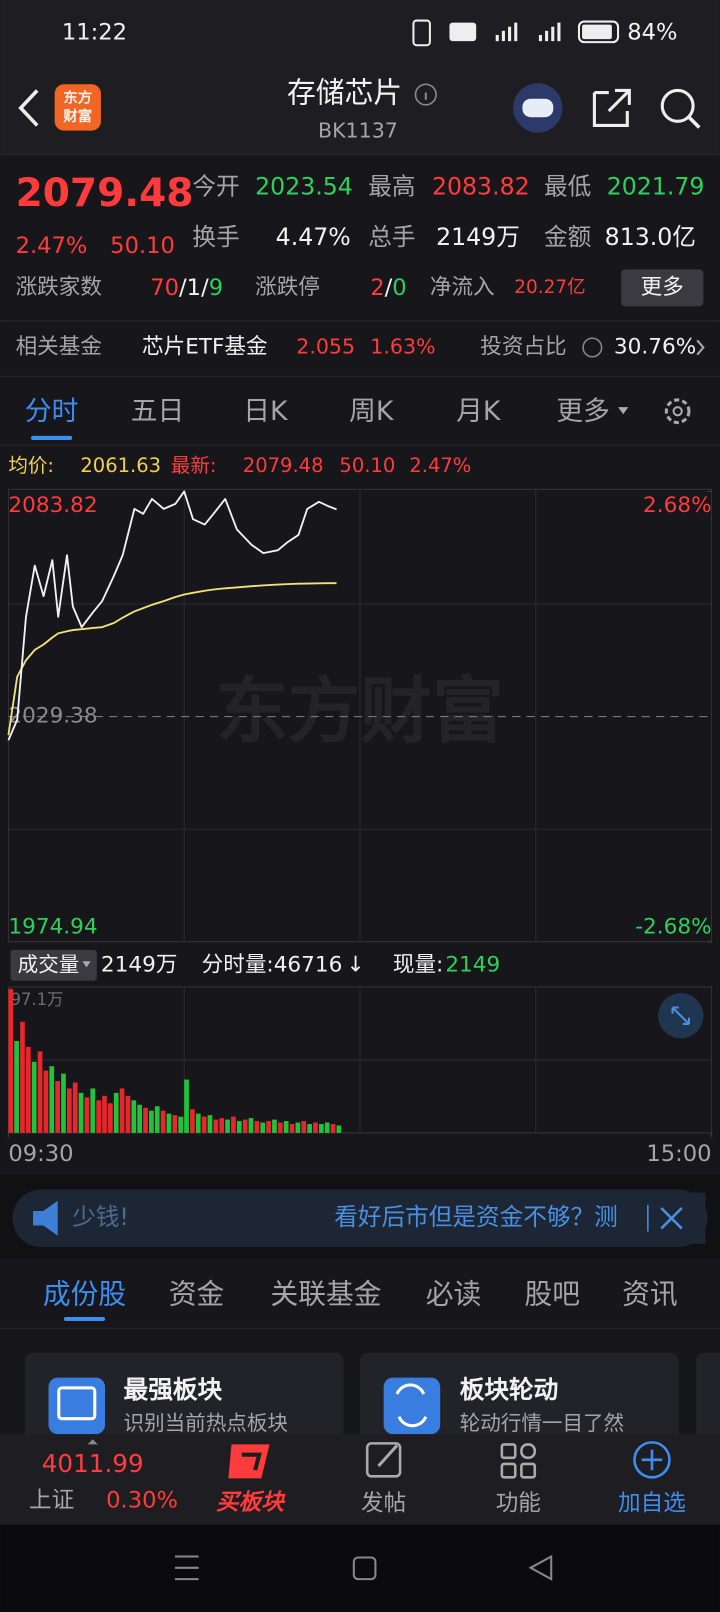 The image size is (720, 1612). Describe the element at coordinates (611, 107) in the screenshot. I see `share-button` at that location.